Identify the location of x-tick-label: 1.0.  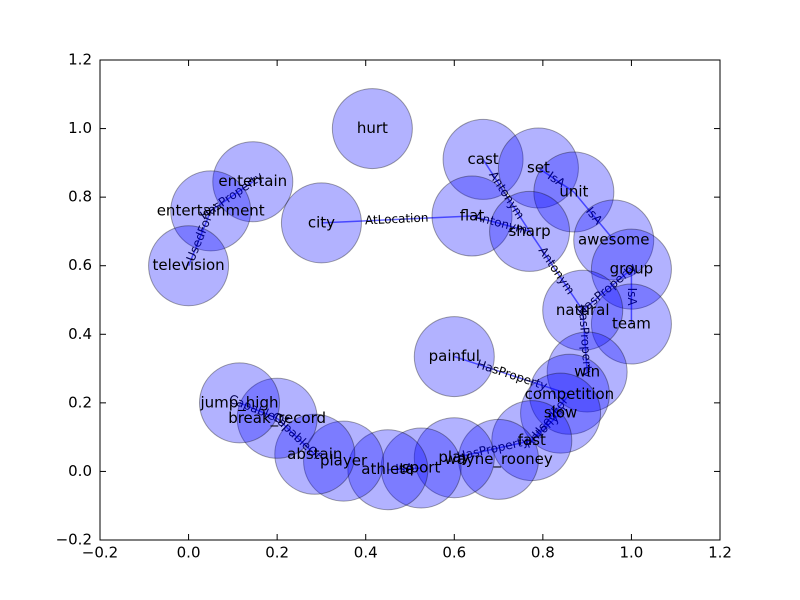
(631, 553).